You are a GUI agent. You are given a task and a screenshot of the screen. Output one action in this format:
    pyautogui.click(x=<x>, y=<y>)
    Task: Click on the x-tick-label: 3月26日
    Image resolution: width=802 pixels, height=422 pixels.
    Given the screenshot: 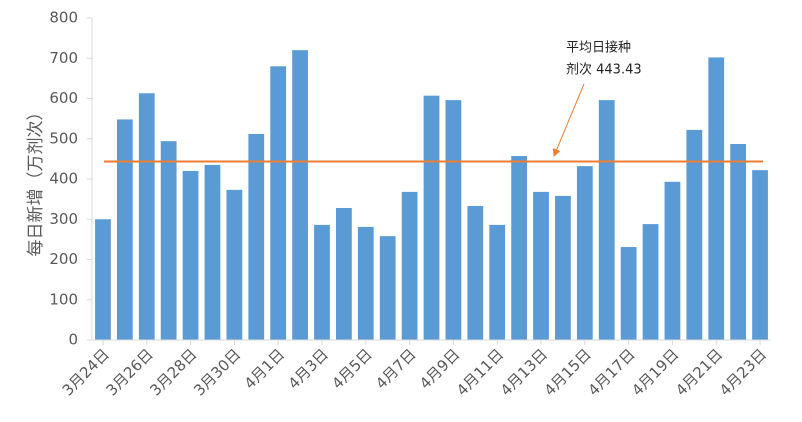 What is the action you would take?
    pyautogui.click(x=130, y=372)
    